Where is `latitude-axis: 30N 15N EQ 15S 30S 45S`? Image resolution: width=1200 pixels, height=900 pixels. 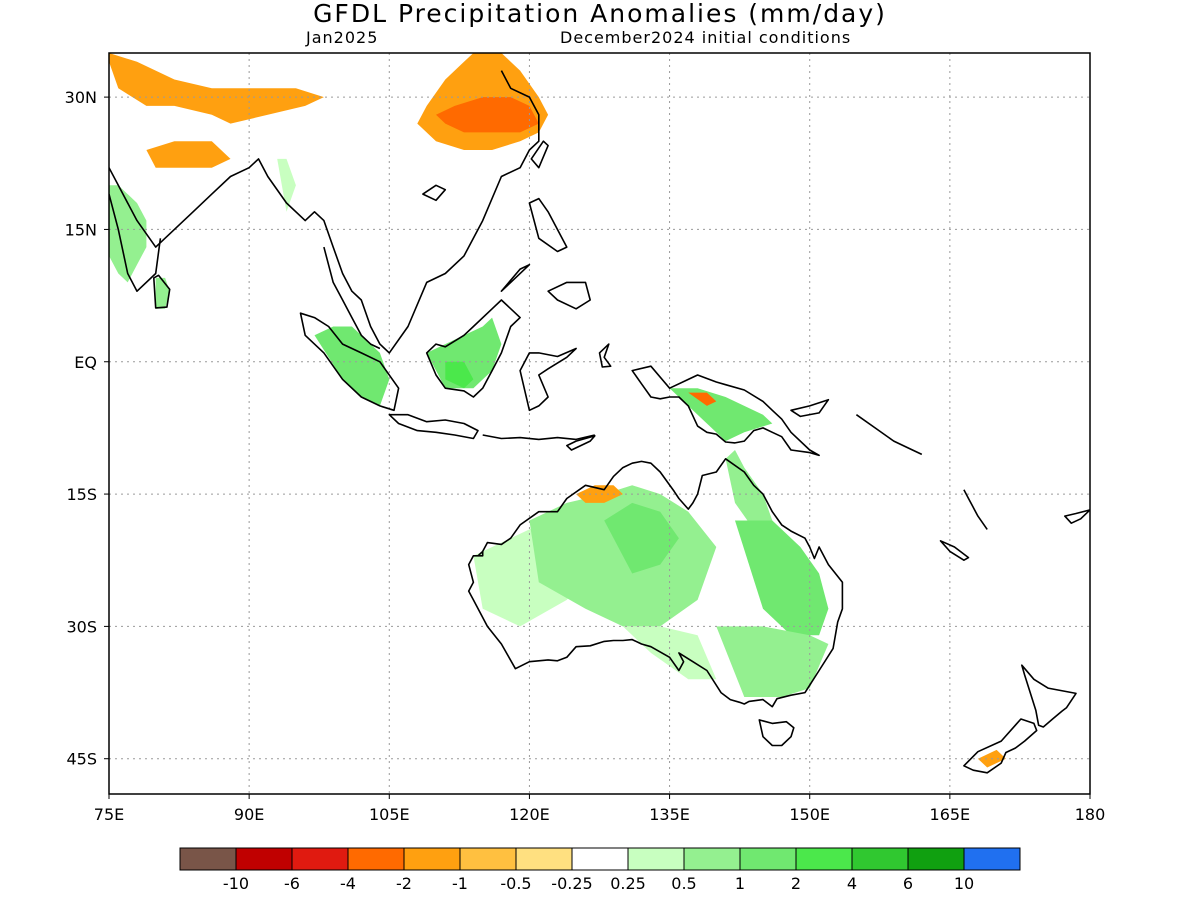
latitude-axis: 30N 15N EQ 15S 30S 45S is located at coordinates (87, 428).